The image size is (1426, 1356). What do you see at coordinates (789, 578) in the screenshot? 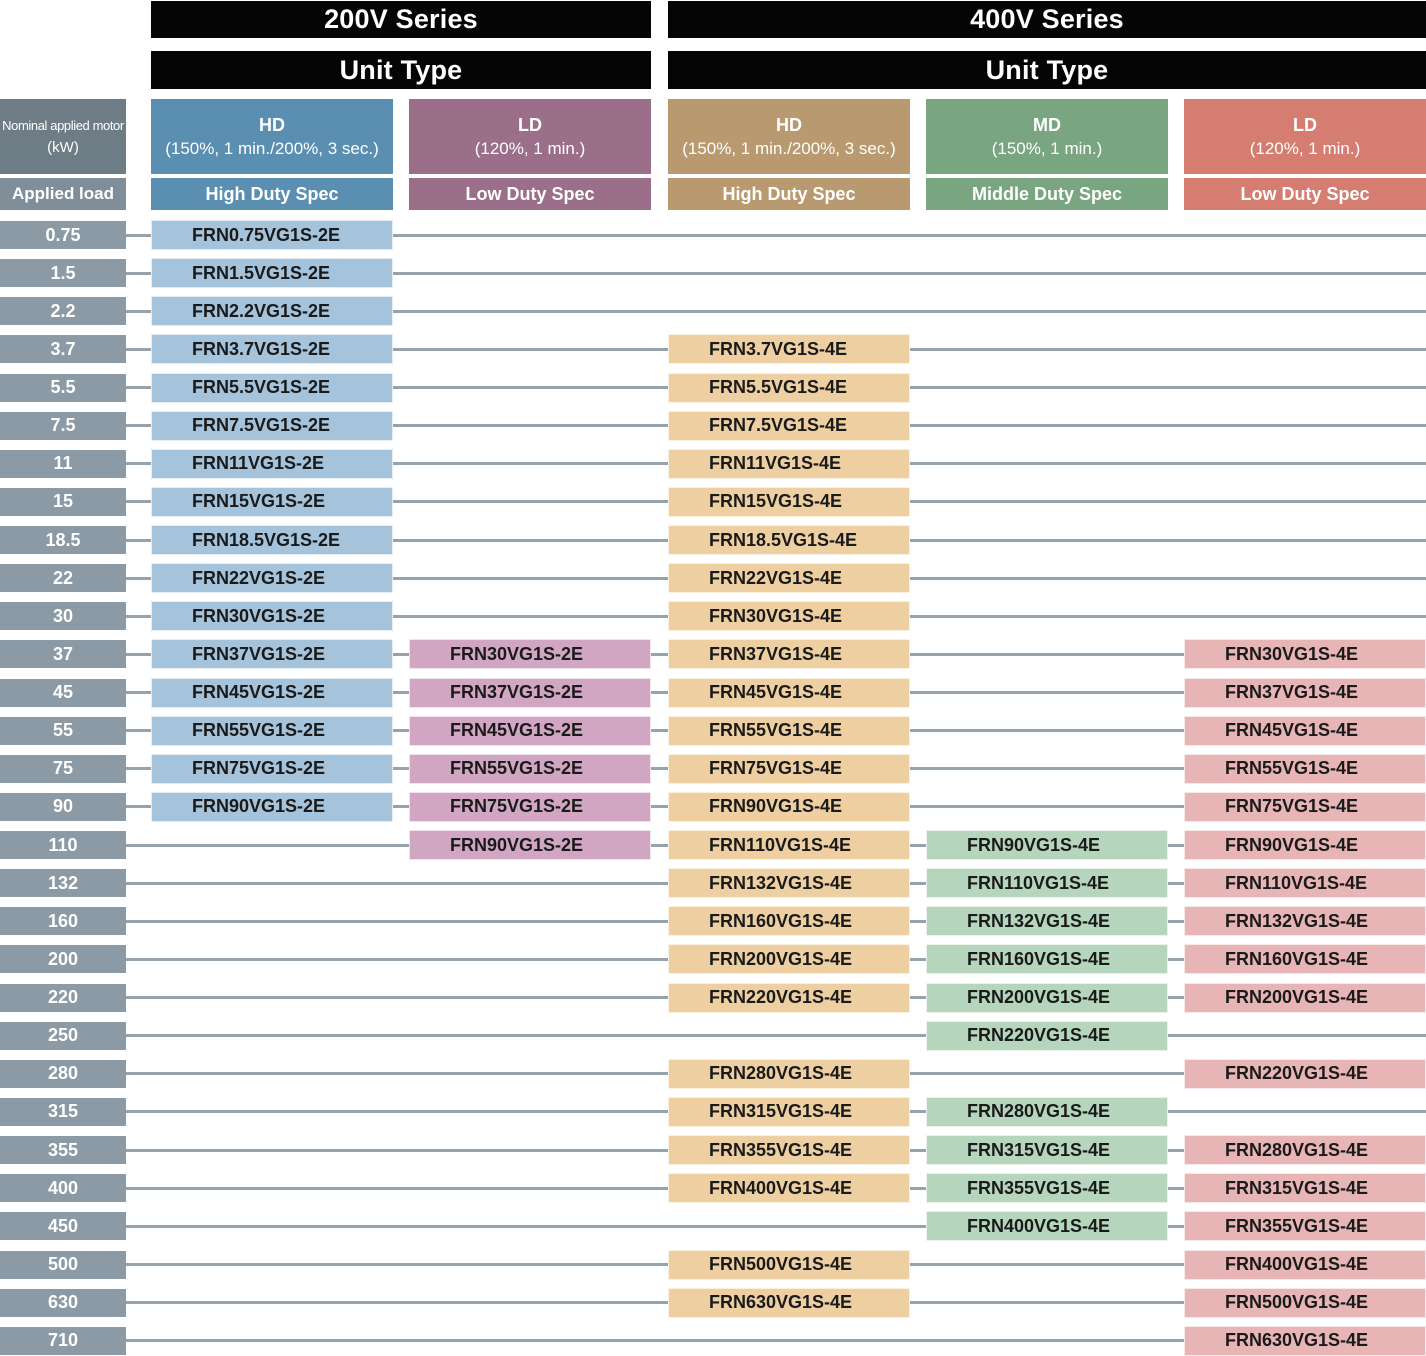
I see `model-cell: FRN22VG1S-4E` at bounding box center [789, 578].